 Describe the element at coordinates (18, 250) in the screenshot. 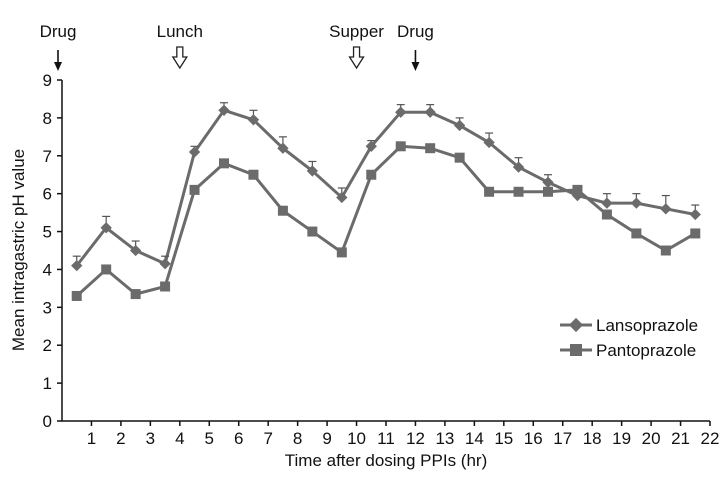

I see `y-axis-title: Mean intragastric pH value` at that location.